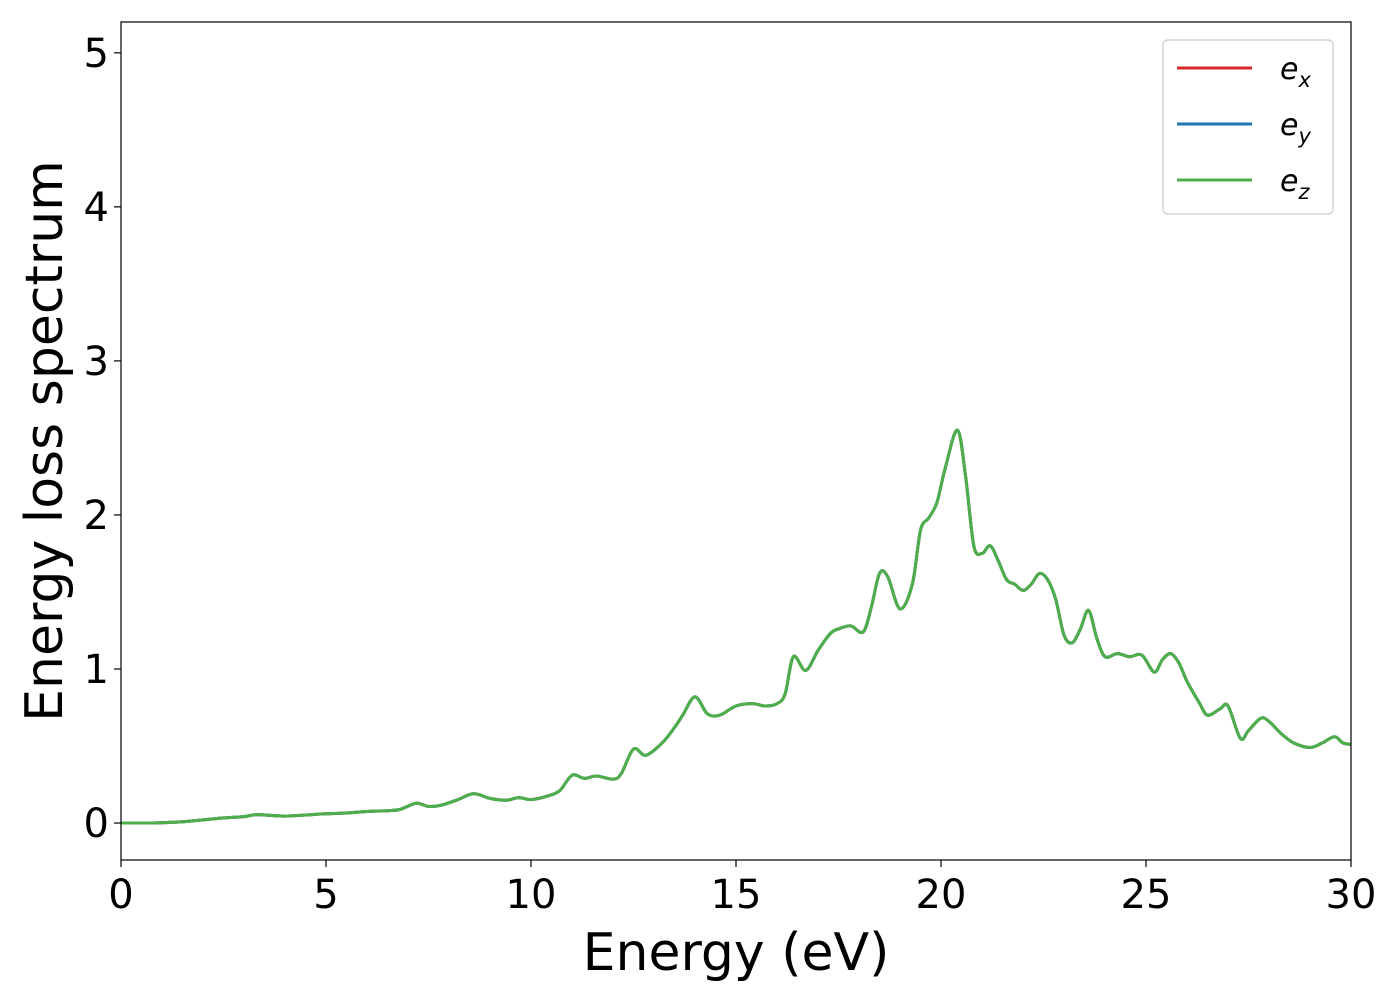 Image resolution: width=1400 pixels, height=1000 pixels. Describe the element at coordinates (1248, 127) in the screenshot. I see `legend-box` at that location.